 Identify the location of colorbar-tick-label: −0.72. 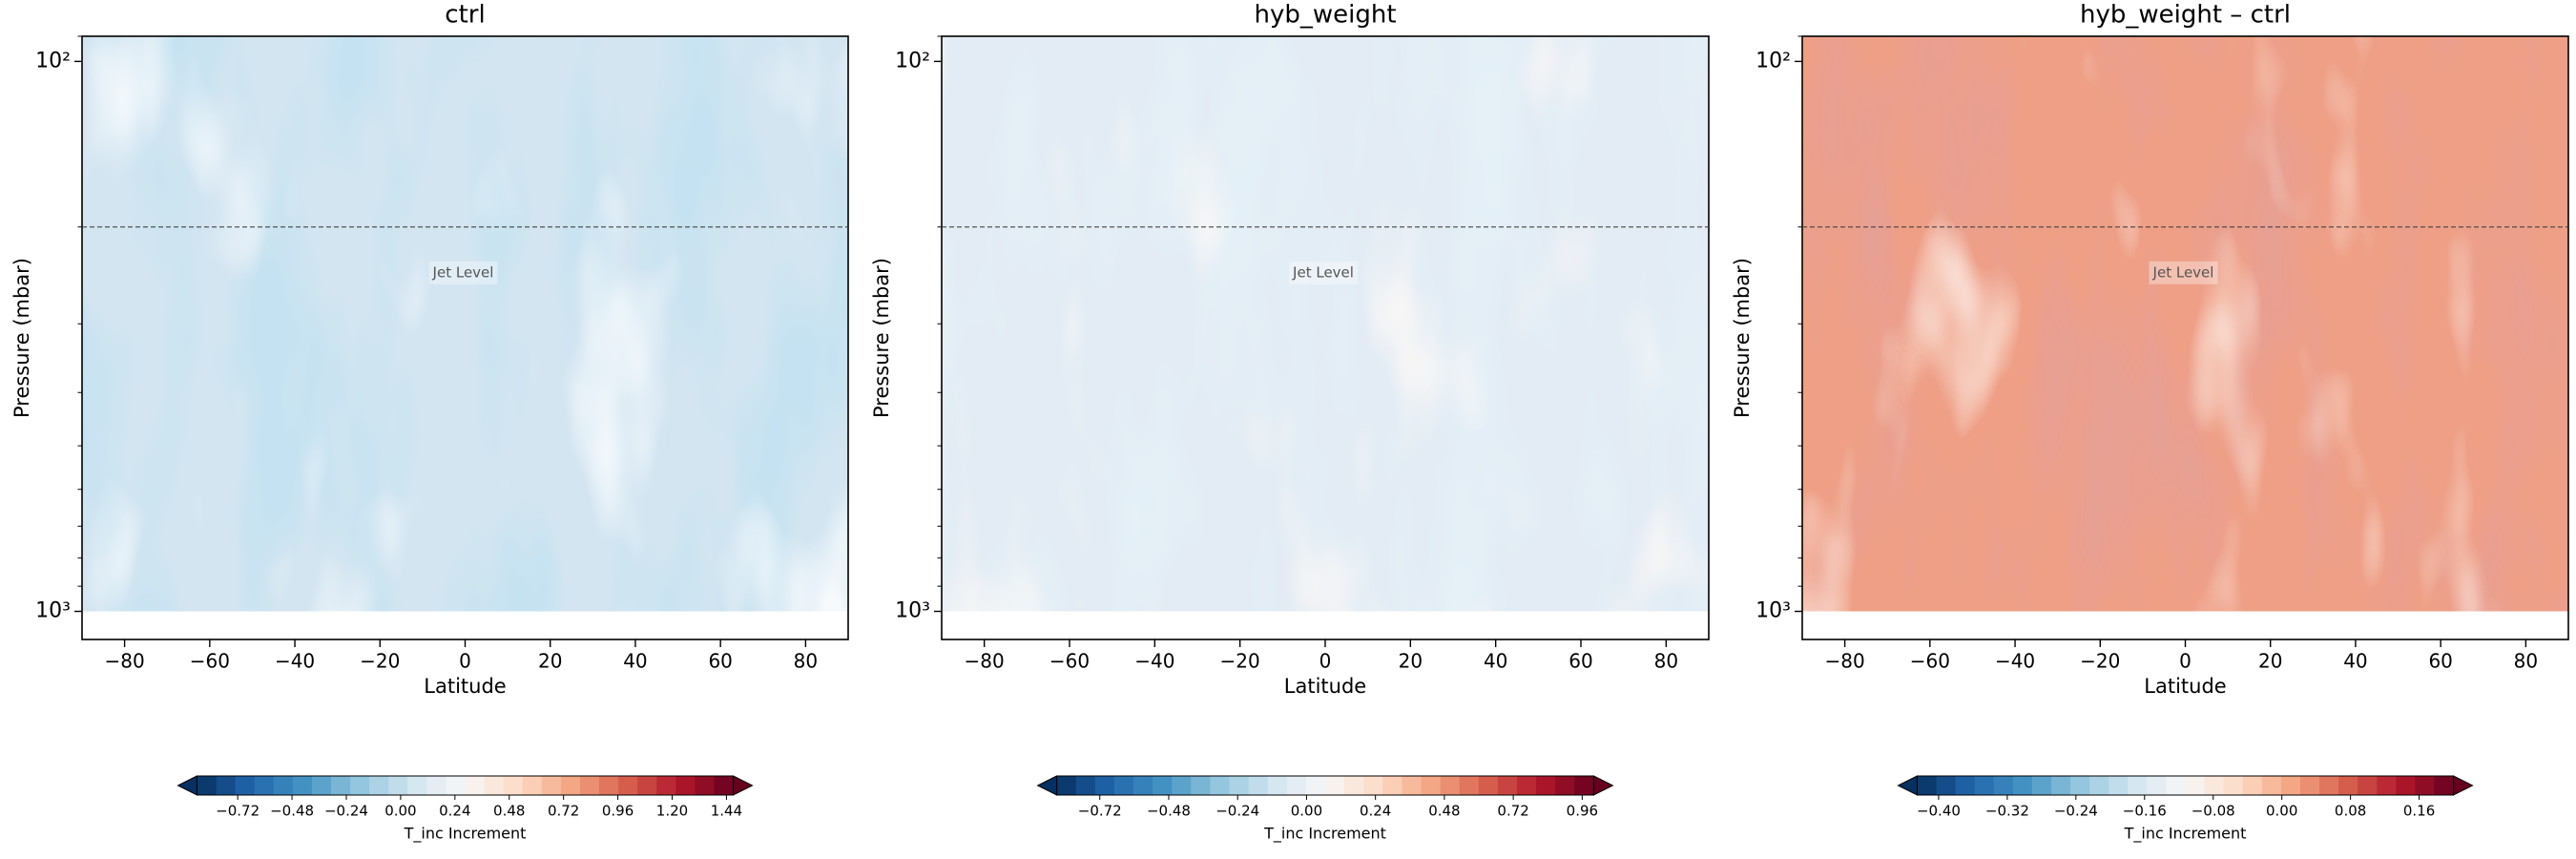
(238, 811).